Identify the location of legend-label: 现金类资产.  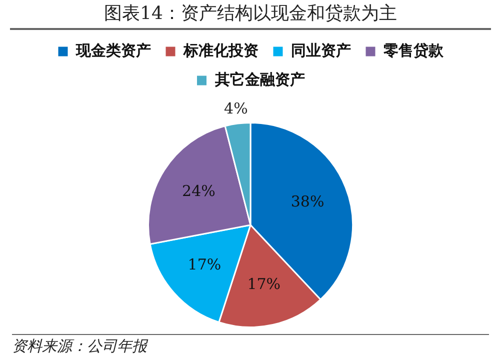
(113, 50).